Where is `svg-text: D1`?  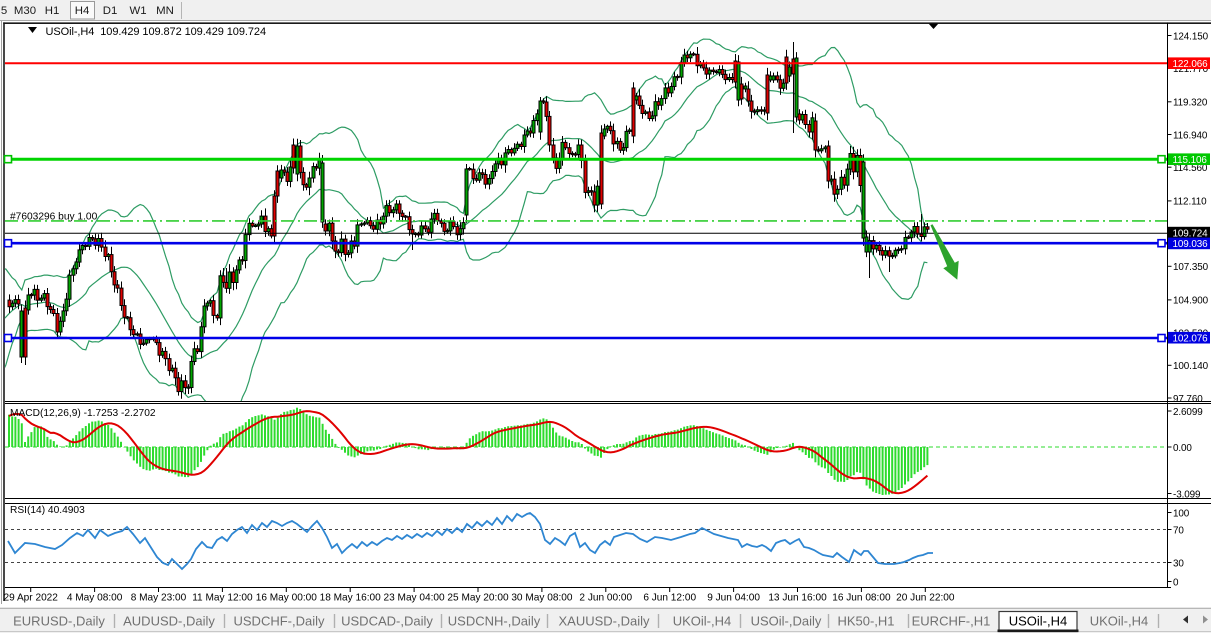 svg-text: D1 is located at coordinates (110, 11).